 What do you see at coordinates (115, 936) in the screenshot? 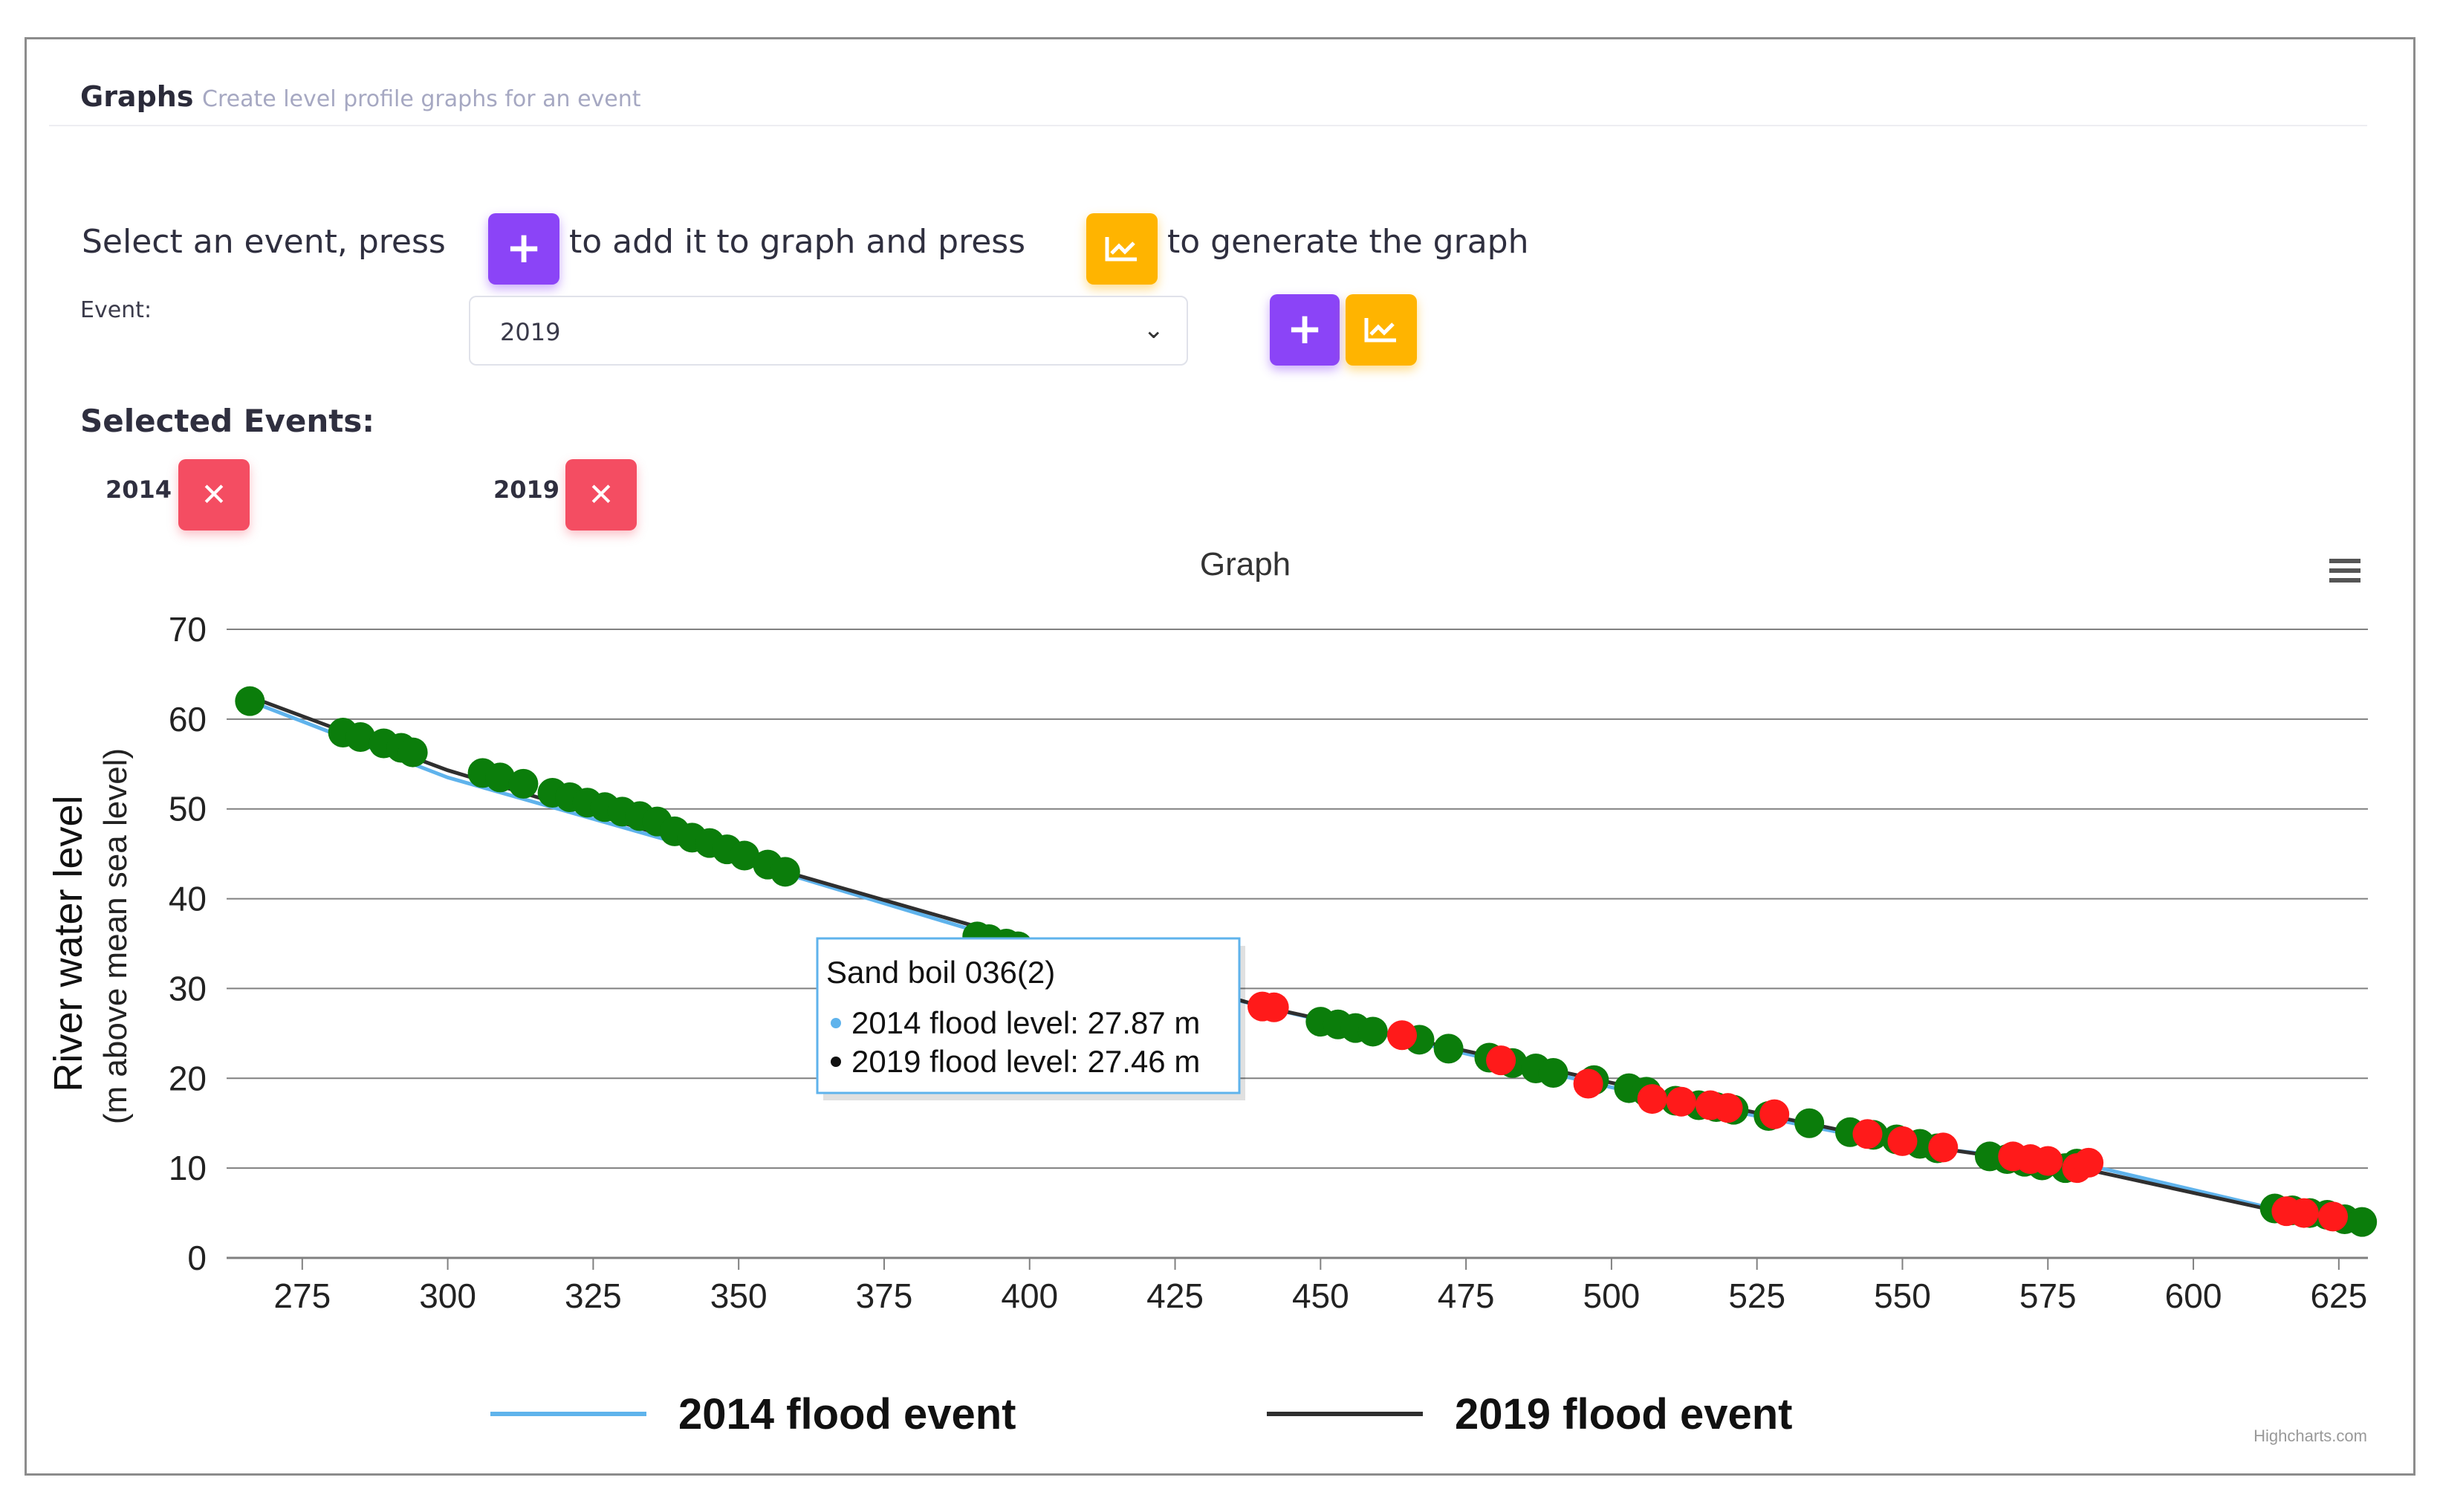
I see `y-axis-subtitle: (m above mean sea level)` at bounding box center [115, 936].